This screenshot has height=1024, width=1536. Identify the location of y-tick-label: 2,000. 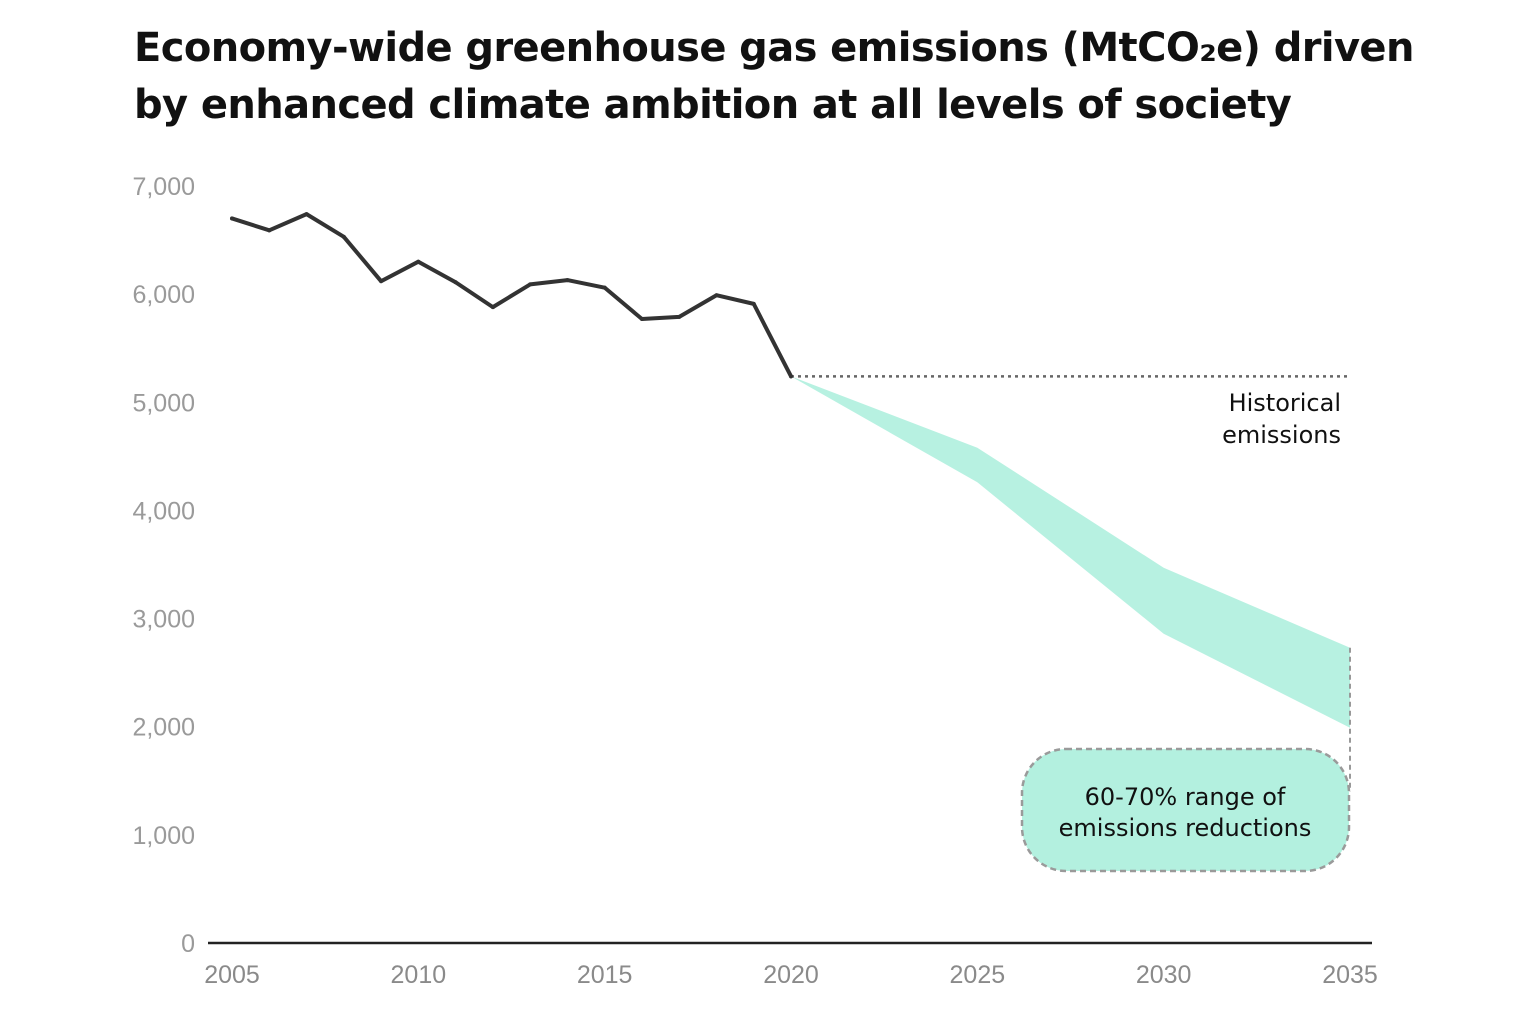
(163, 728).